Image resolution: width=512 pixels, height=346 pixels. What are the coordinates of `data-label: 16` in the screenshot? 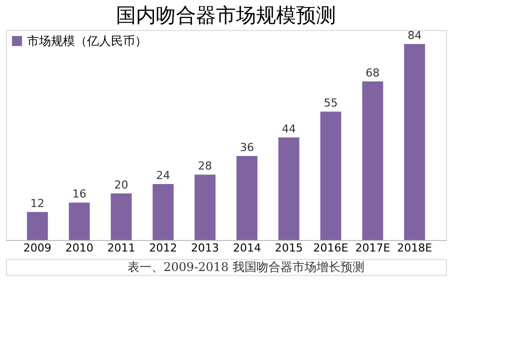 It's located at (79, 194).